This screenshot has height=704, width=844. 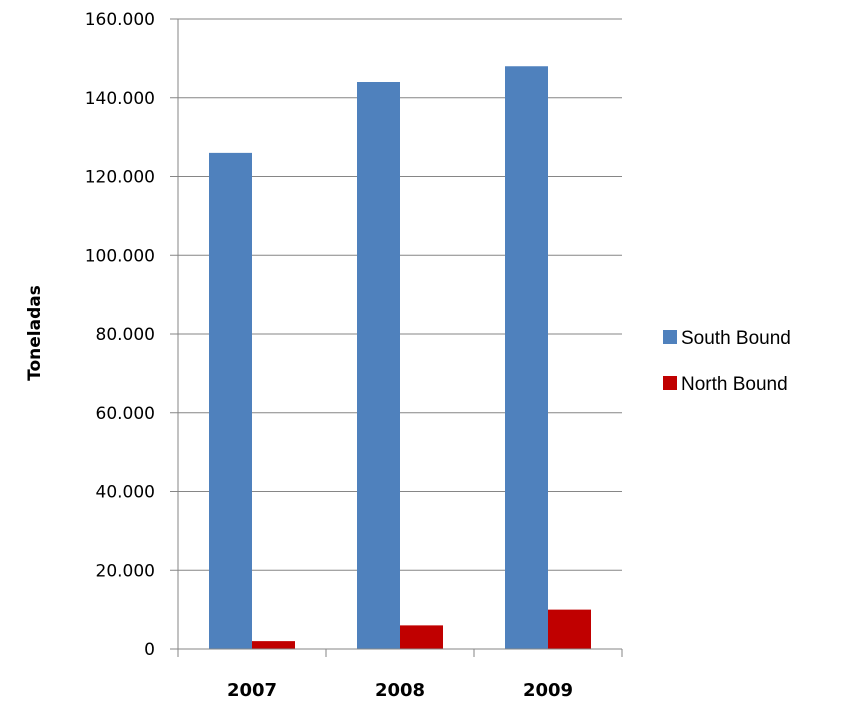 What do you see at coordinates (125, 414) in the screenshot?
I see `y-tick-label: 60.000` at bounding box center [125, 414].